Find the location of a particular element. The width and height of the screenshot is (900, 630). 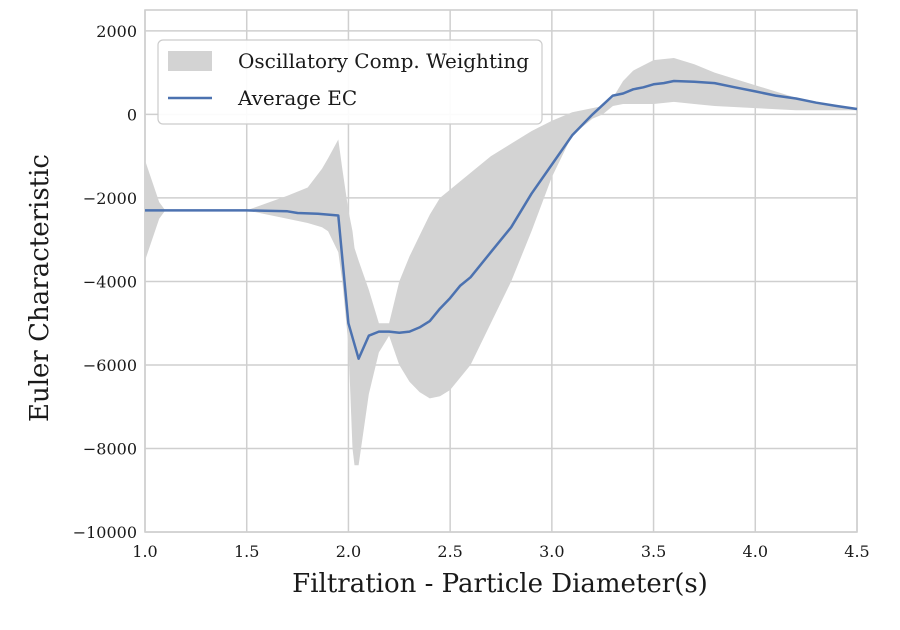

legend: Oscillatory Comp. Weighting Average EC is located at coordinates (350, 82).